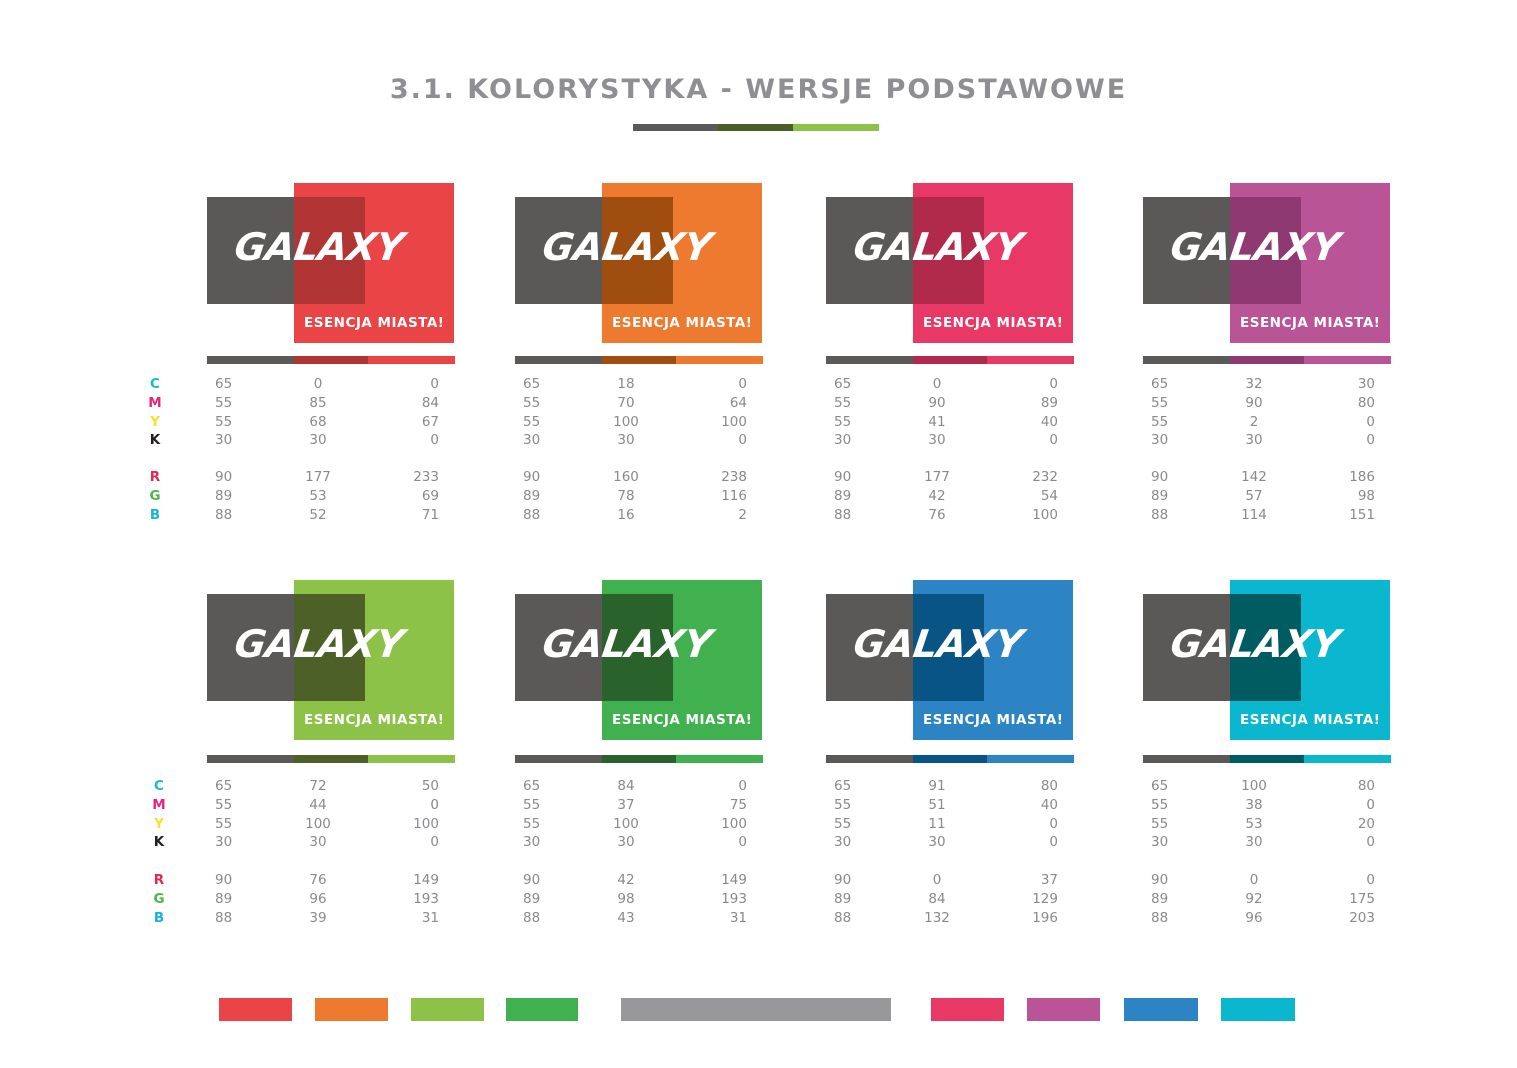  Describe the element at coordinates (1049, 421) in the screenshot. I see `cmyk-value: 40` at that location.